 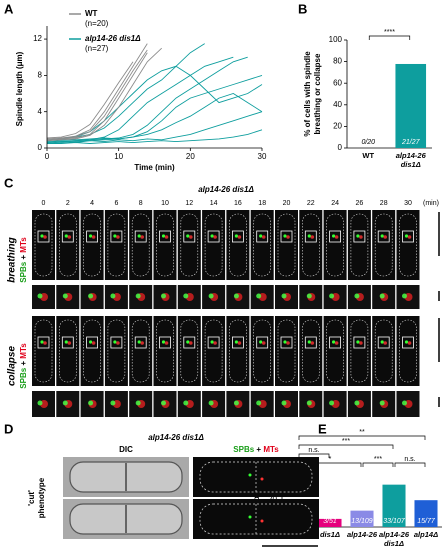 I want to click on value-label: 3/51, so click(x=330, y=521).